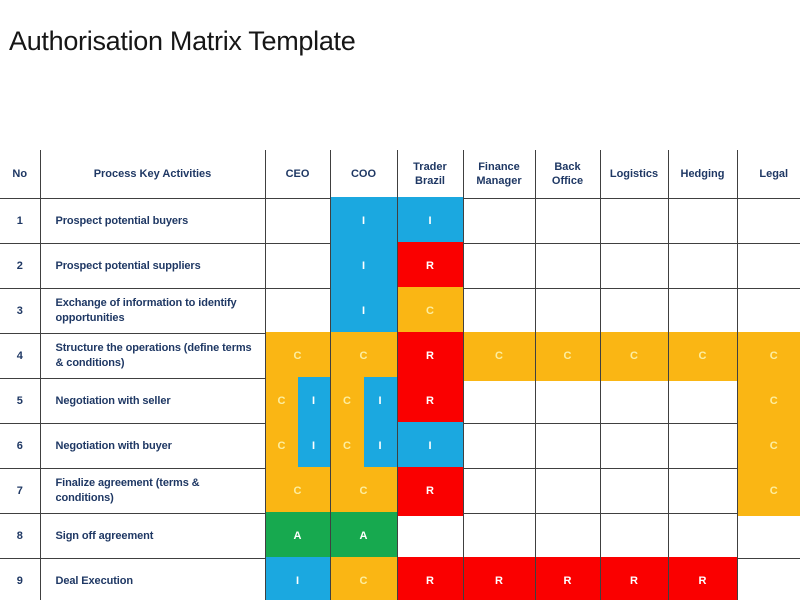 This screenshot has width=800, height=600. What do you see at coordinates (768, 356) in the screenshot?
I see `matrix-cell-4-legal: C` at bounding box center [768, 356].